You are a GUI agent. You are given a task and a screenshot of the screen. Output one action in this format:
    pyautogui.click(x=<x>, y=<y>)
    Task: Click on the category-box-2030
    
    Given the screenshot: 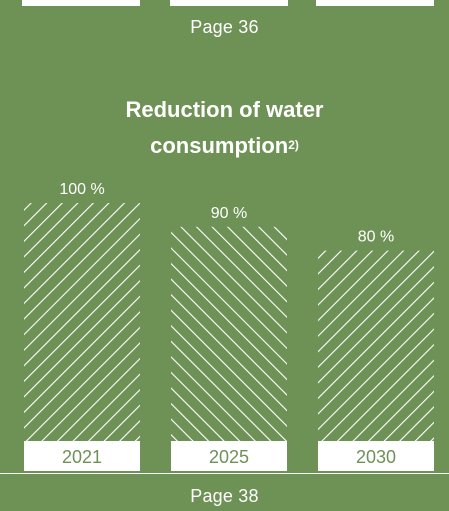 What is the action you would take?
    pyautogui.click(x=376, y=456)
    